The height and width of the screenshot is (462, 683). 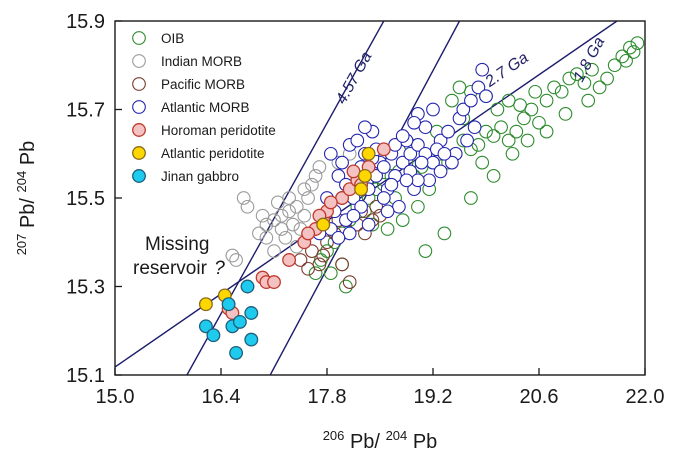 I want to click on legend-marker-atlantic-morb, so click(x=139, y=107).